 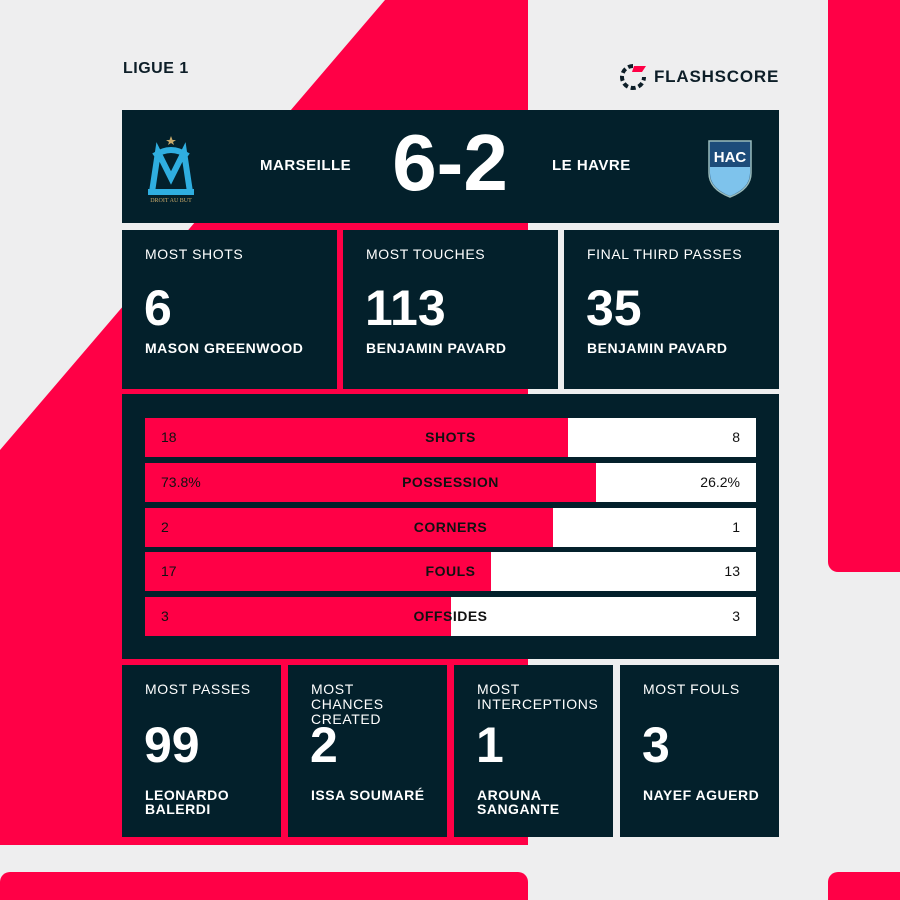 I want to click on leader-value: 6, so click(x=158, y=308).